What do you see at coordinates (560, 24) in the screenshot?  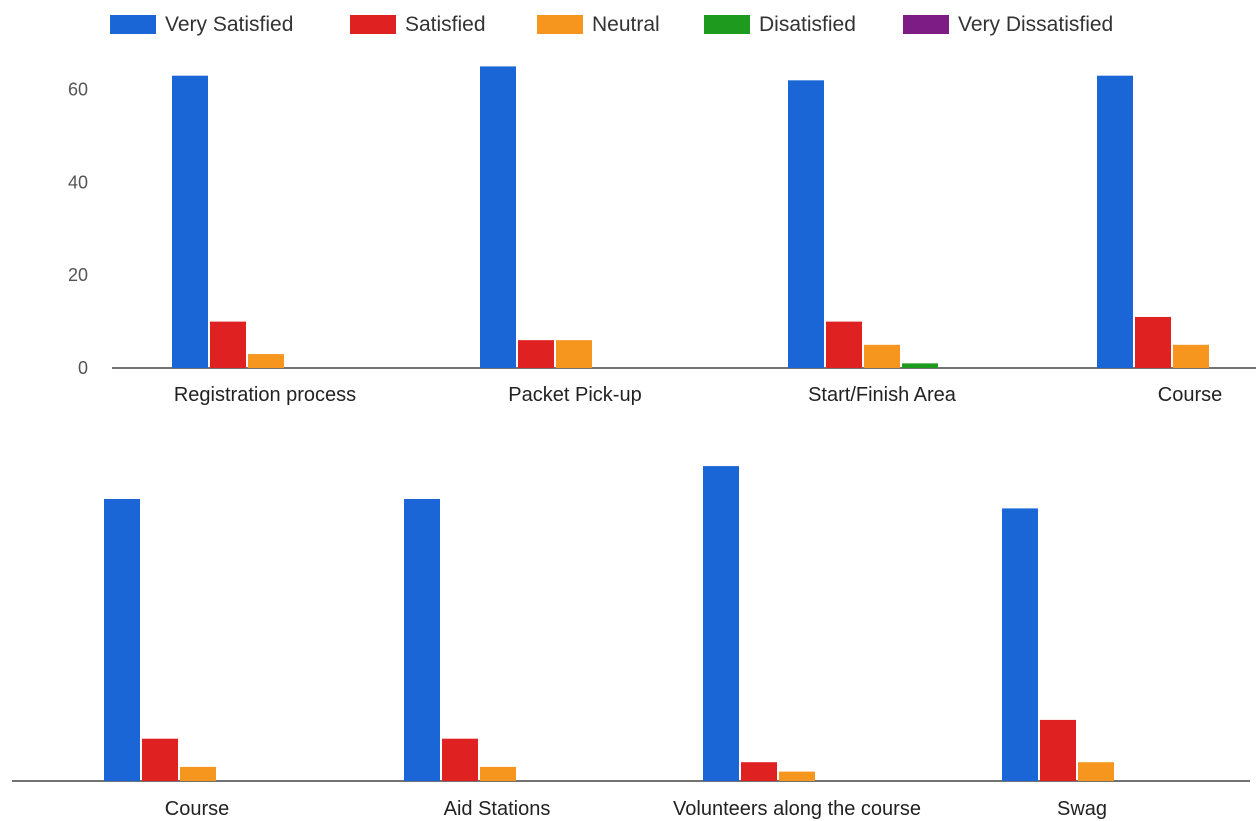 I see `legend-swatch-neutral` at bounding box center [560, 24].